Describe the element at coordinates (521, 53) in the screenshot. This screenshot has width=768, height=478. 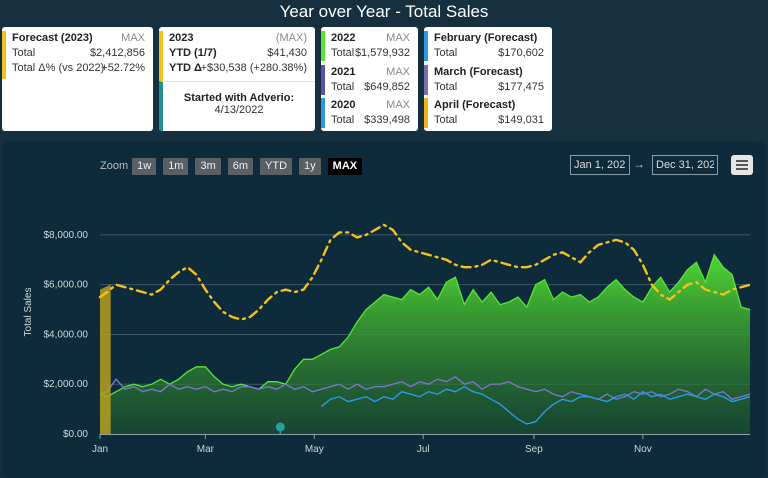
I see `month-february-total: $170,602` at that location.